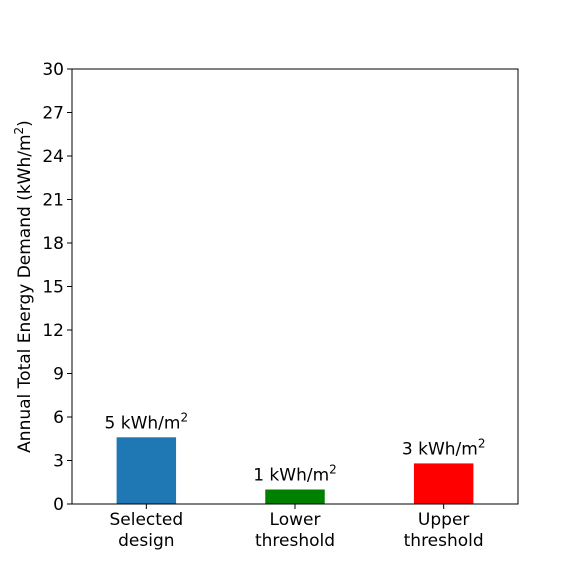 The width and height of the screenshot is (576, 576). Describe the element at coordinates (58, 505) in the screenshot. I see `y-tick-label: 0` at that location.